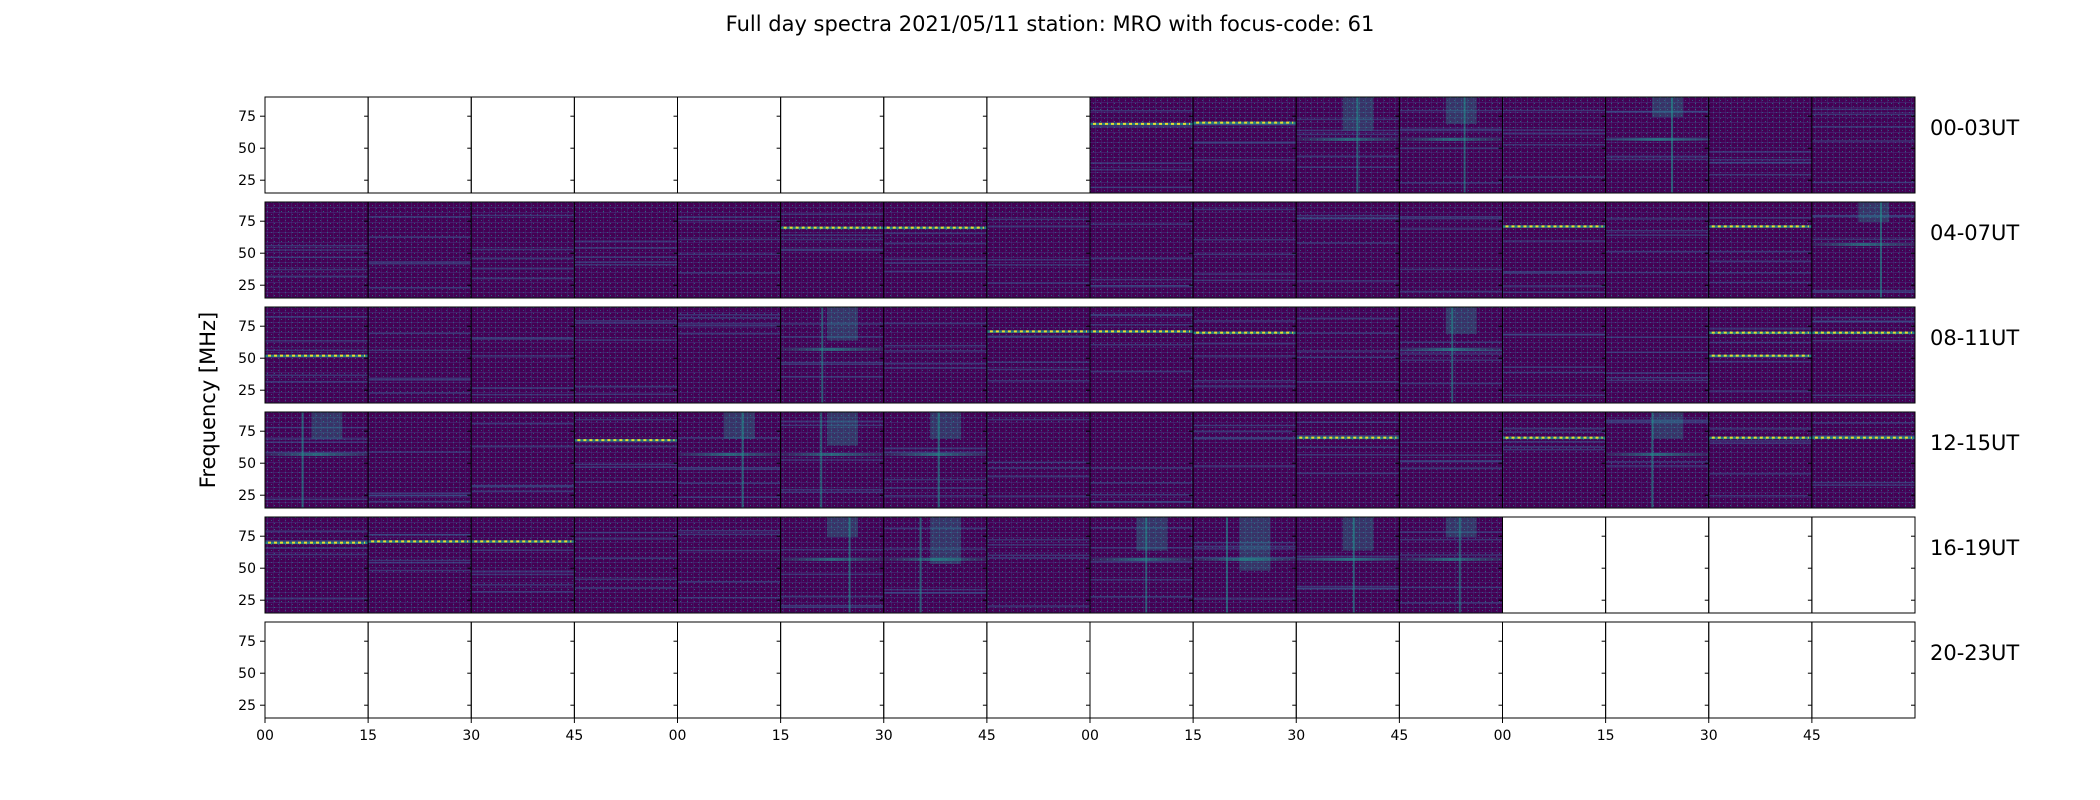 The height and width of the screenshot is (800, 2100). What do you see at coordinates (1193, 736) in the screenshot?
I see `x-tick-label: 15` at bounding box center [1193, 736].